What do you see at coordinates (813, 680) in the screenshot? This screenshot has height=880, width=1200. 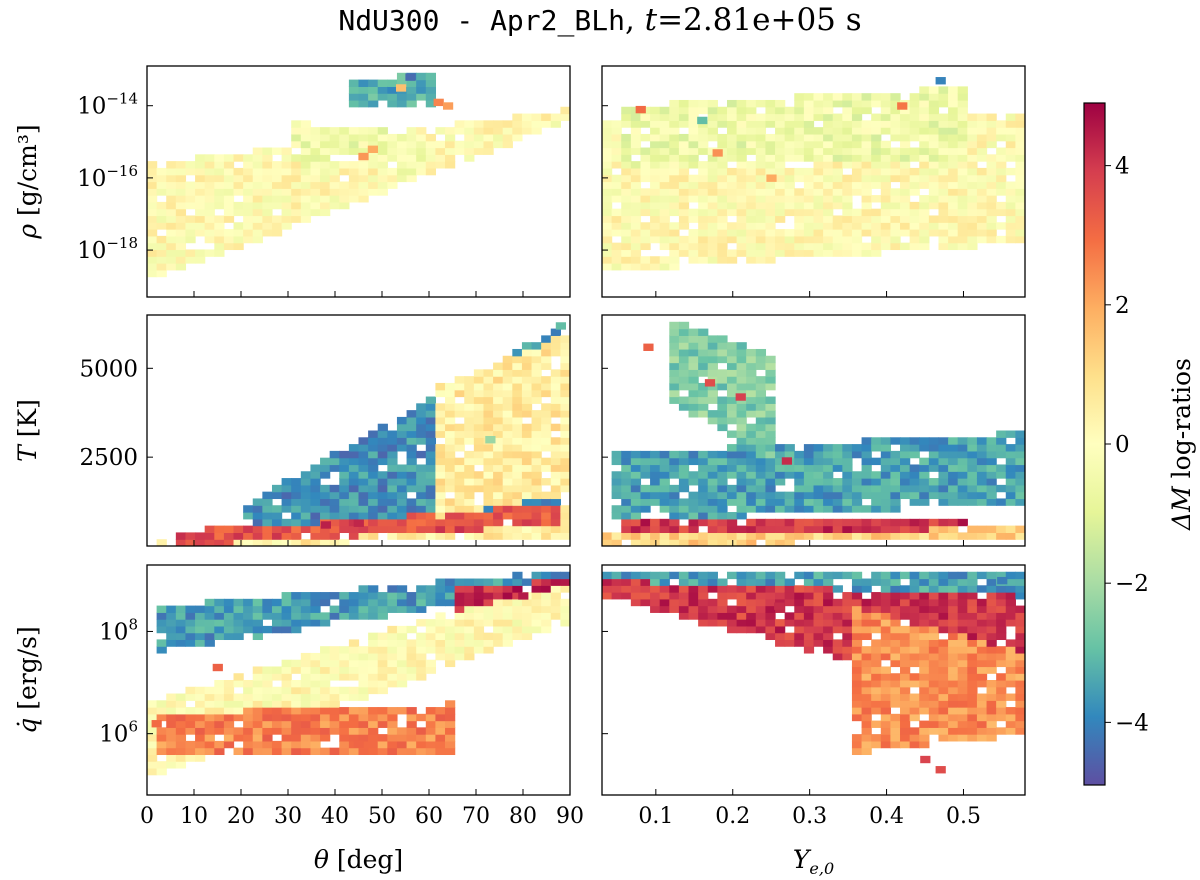 I see `panel-frame` at bounding box center [813, 680].